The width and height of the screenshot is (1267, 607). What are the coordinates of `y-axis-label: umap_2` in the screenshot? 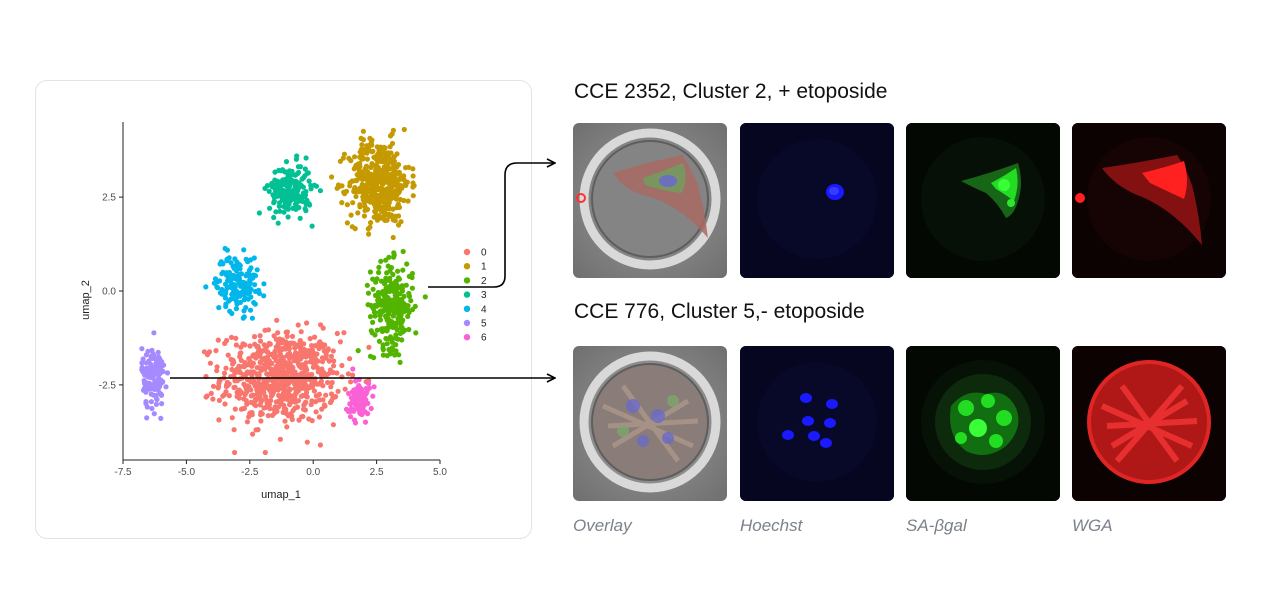 It's located at (86, 300).